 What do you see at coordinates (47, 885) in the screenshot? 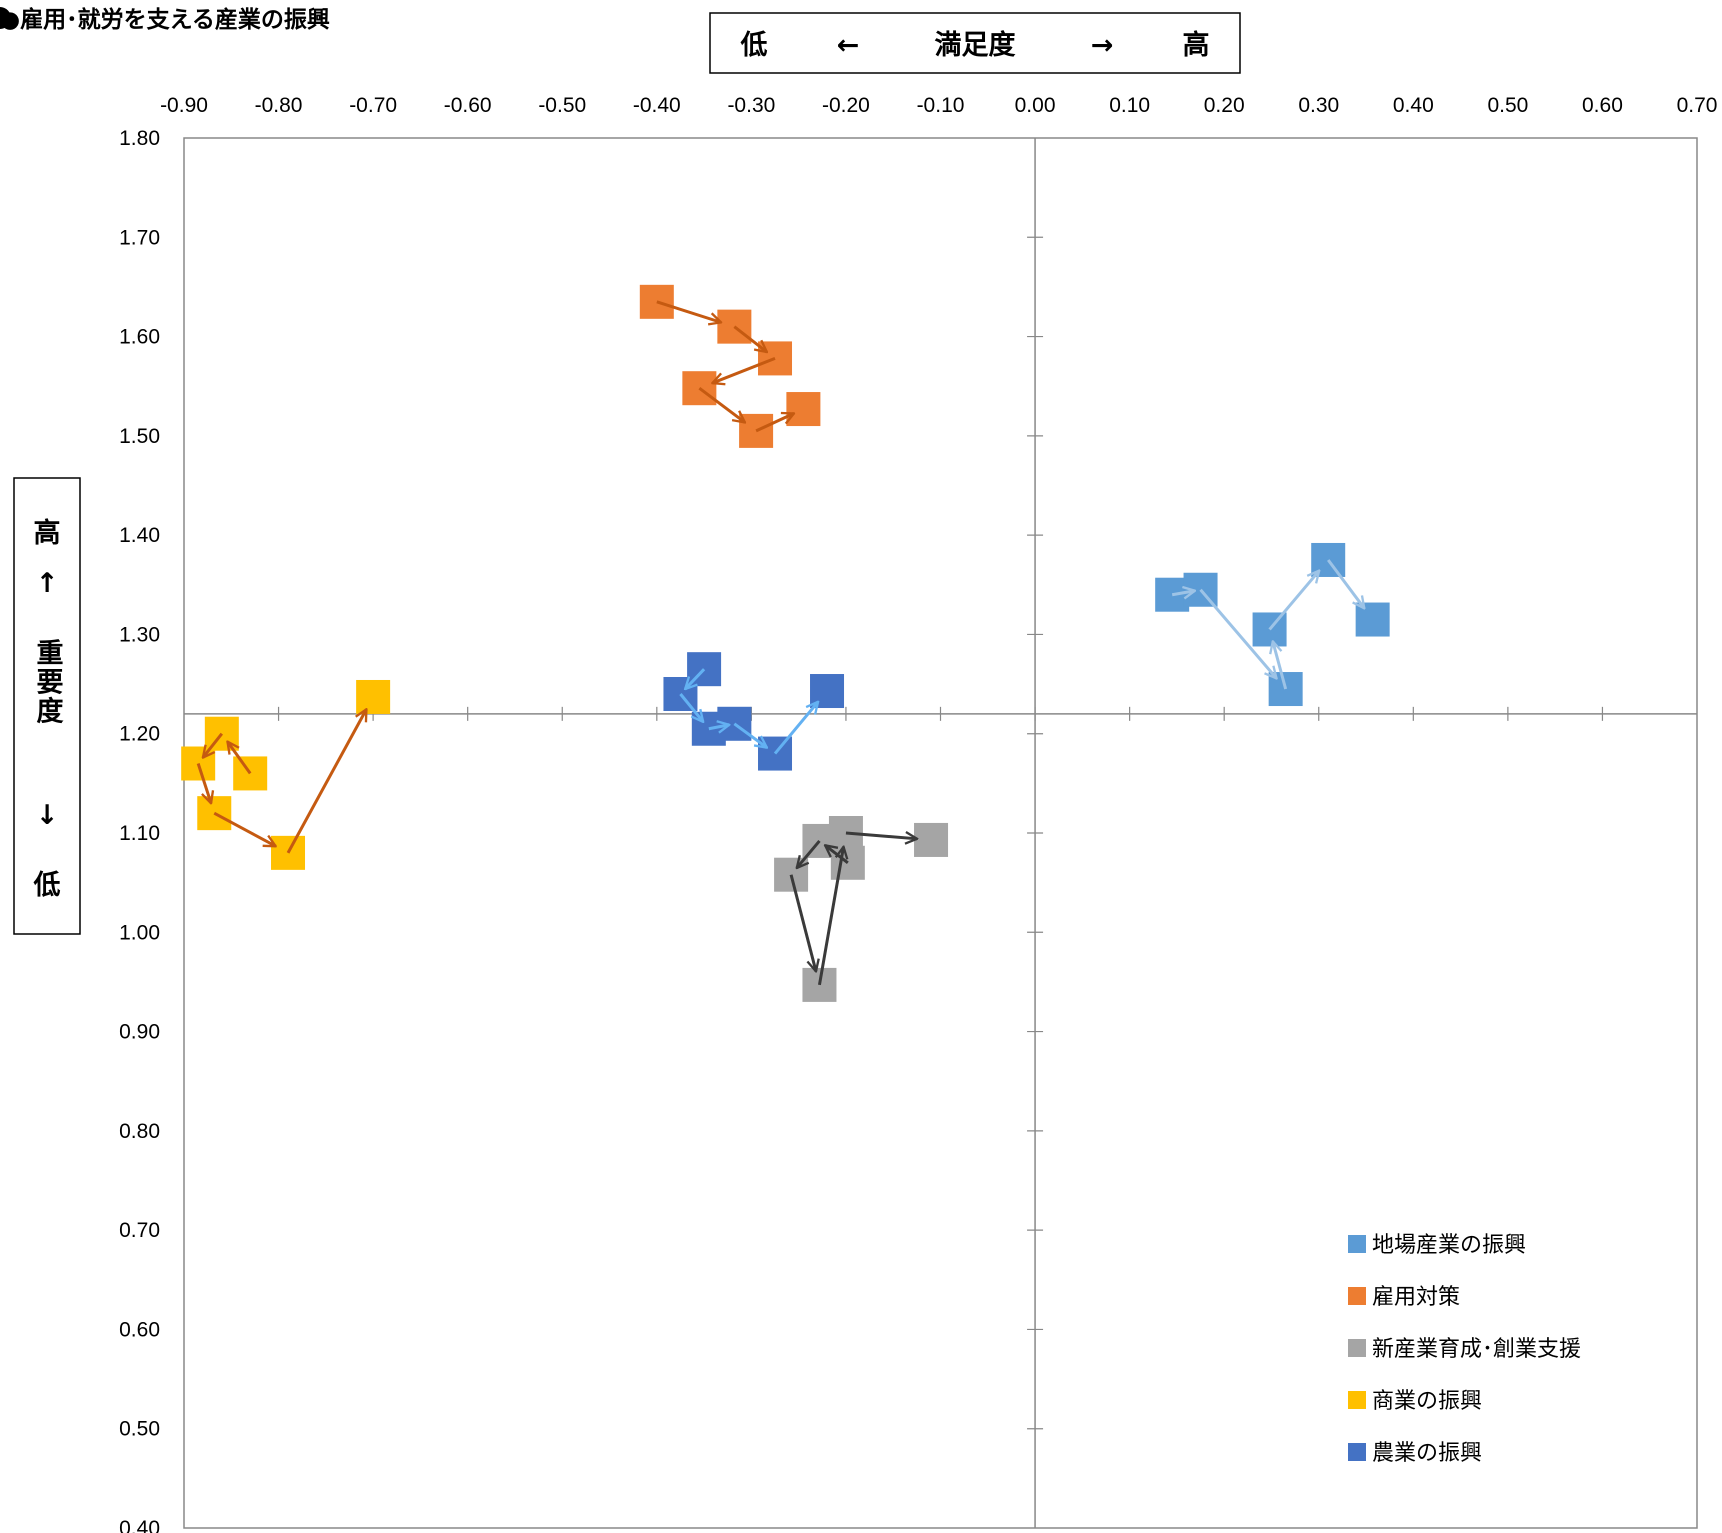
I see `y-axis-low-label: 低` at bounding box center [47, 885].